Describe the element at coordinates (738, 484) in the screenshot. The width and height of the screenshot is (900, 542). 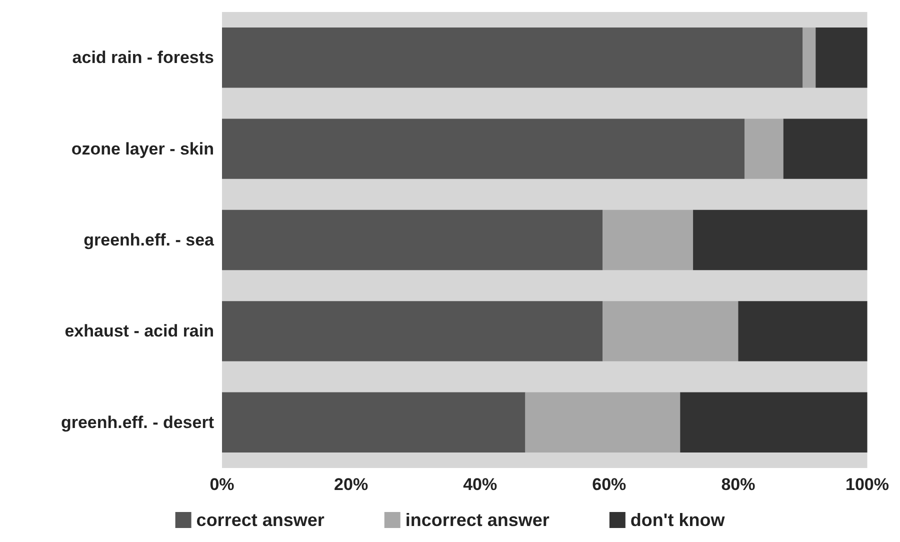
I see `x-tick-label: 80%` at that location.